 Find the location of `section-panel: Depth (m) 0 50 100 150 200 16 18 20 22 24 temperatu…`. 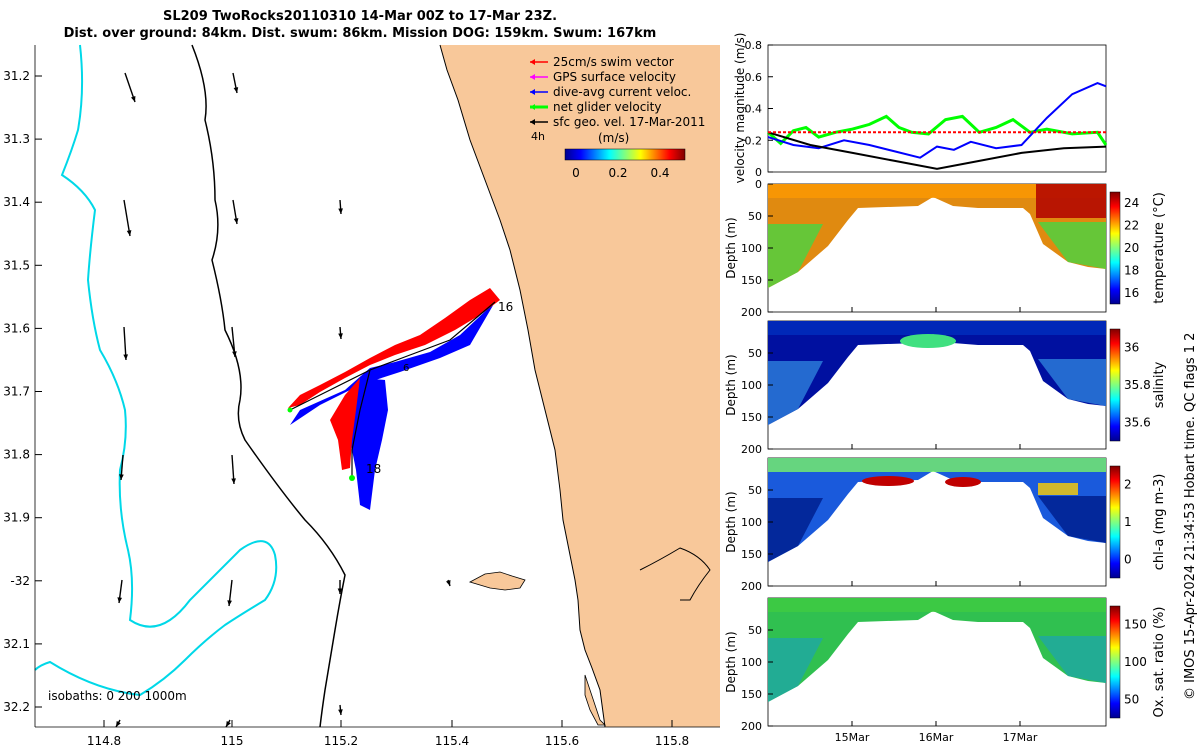

section-panel: Depth (m) 0 50 100 150 200 16 18 20 22 24 temperatu… is located at coordinates (945, 248).